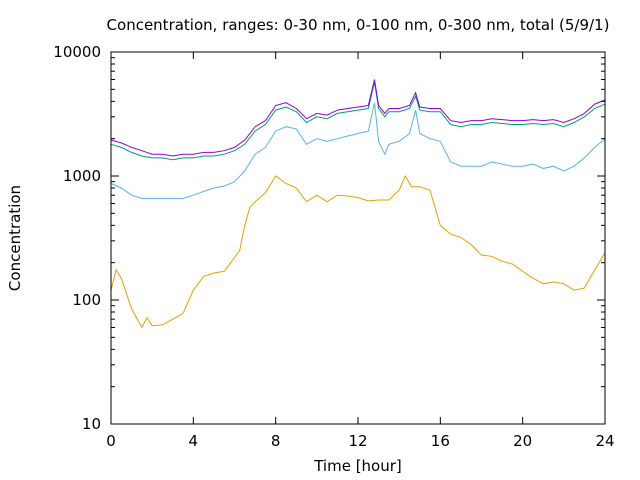  I want to click on x-tick-label: 12, so click(357, 441).